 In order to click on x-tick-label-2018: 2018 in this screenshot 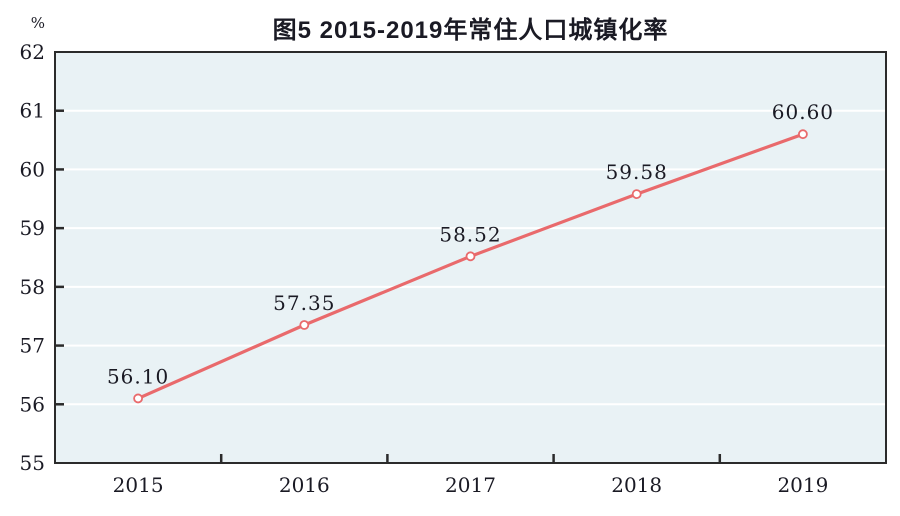, I will do `click(636, 485)`.